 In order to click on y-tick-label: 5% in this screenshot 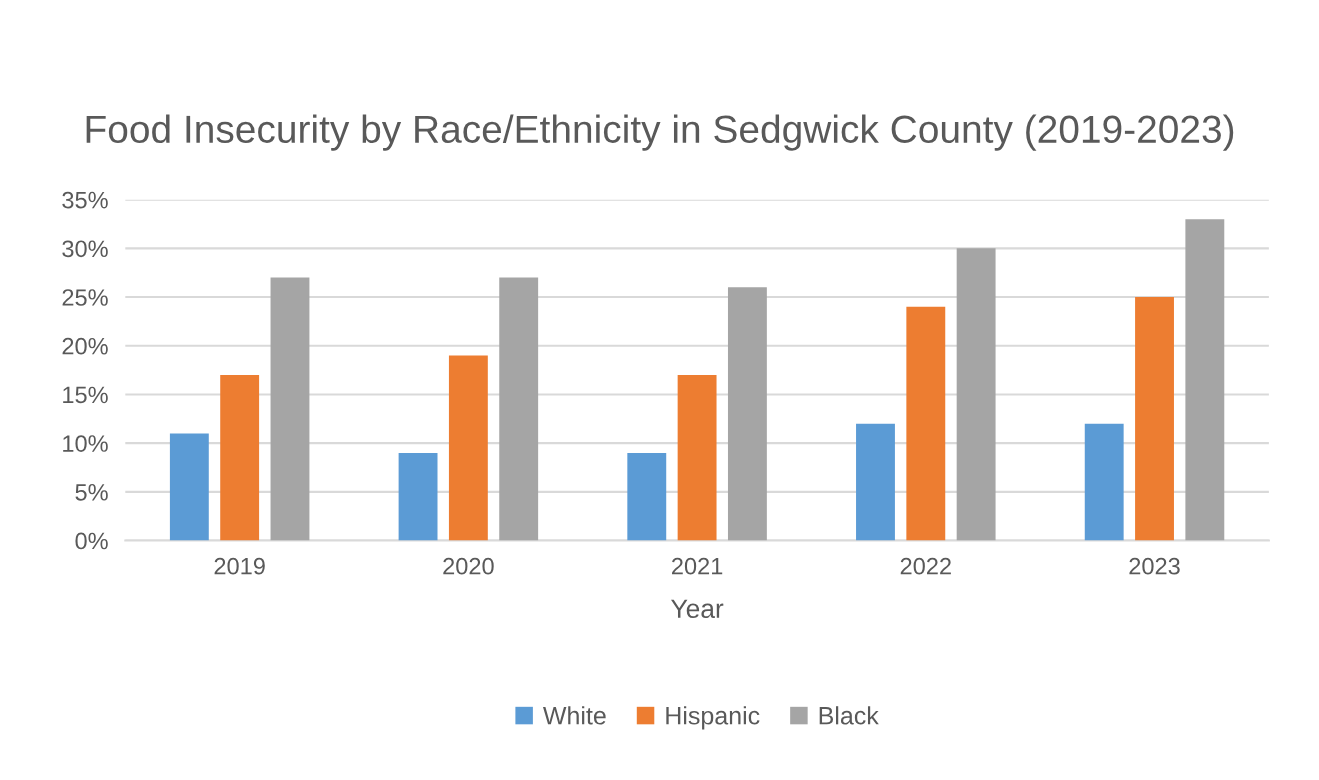, I will do `click(91, 492)`.